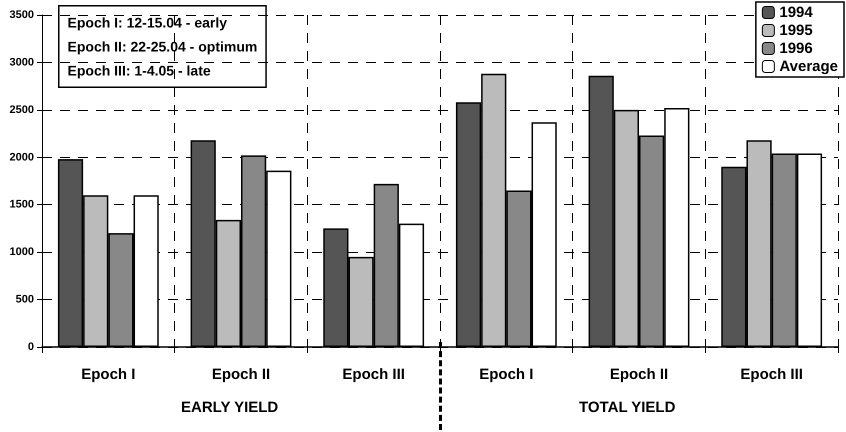 Image resolution: width=846 pixels, height=432 pixels. Describe the element at coordinates (22, 15) in the screenshot. I see `y-tick-label: 3500` at that location.